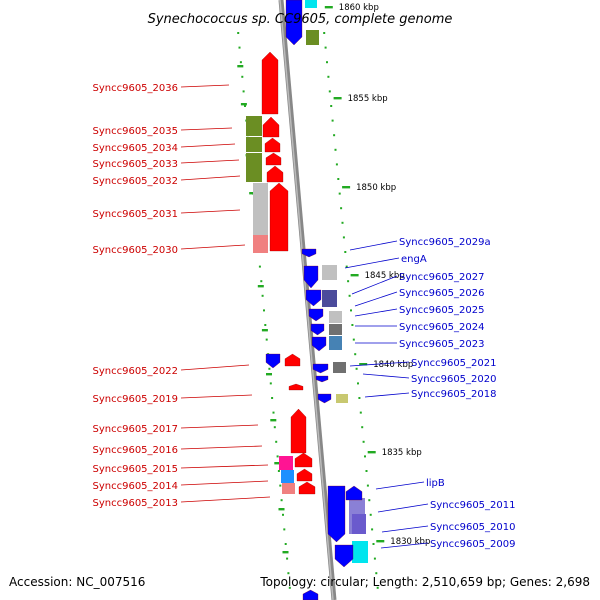 This screenshot has height=600, width=600. I want to click on scale-label: 1830 kbp, so click(410, 542).